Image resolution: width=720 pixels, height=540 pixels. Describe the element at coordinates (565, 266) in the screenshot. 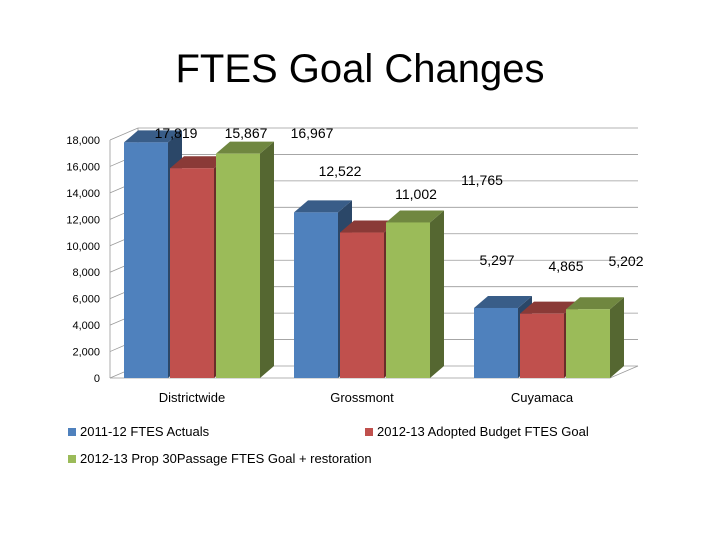

I see `data-label: 4,865` at that location.